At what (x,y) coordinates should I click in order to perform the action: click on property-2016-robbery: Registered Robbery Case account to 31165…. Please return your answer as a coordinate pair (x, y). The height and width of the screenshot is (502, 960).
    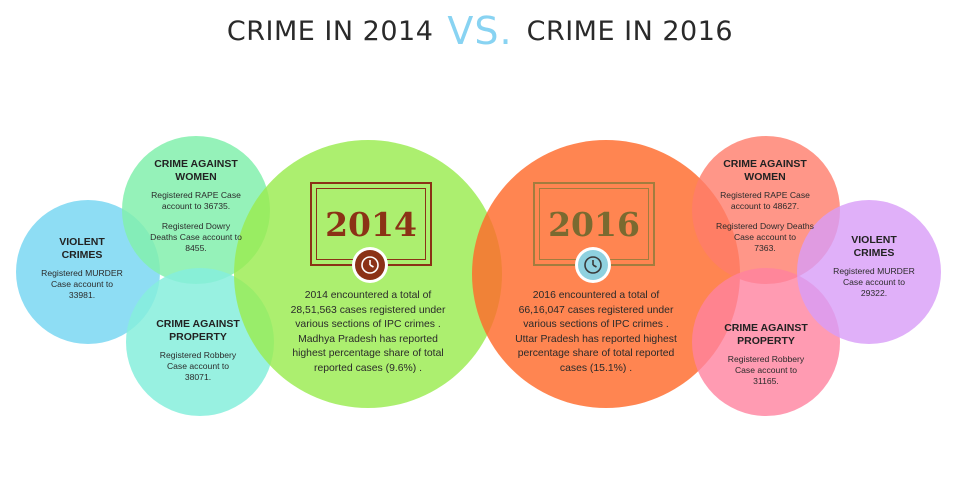
    Looking at the image, I should click on (766, 370).